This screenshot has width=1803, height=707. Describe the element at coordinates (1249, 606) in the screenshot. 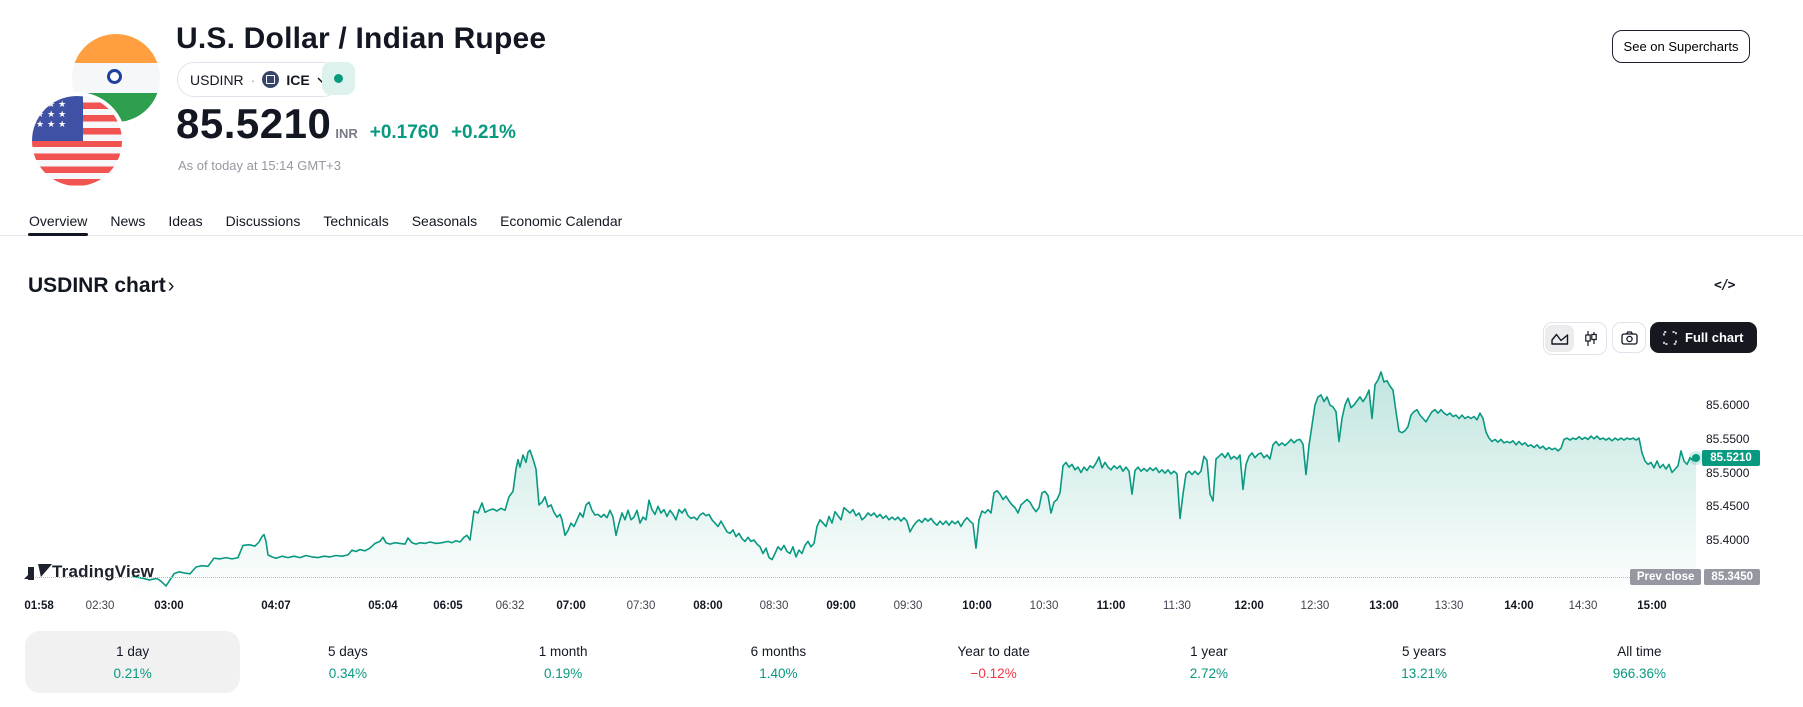

I see `x-tick-label: 12:00` at that location.